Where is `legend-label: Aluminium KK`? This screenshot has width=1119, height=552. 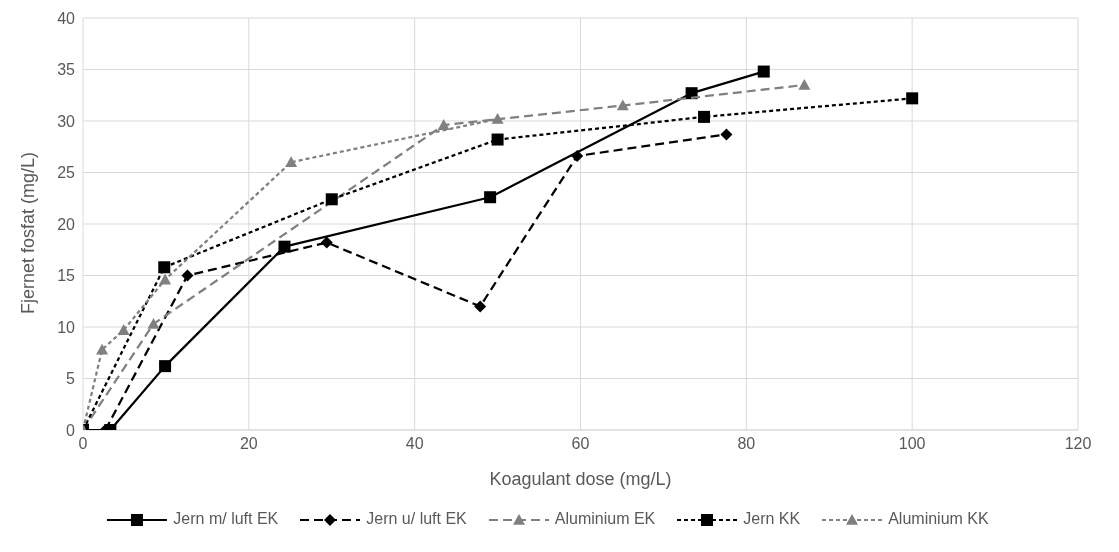
legend-label: Aluminium KK is located at coordinates (938, 519).